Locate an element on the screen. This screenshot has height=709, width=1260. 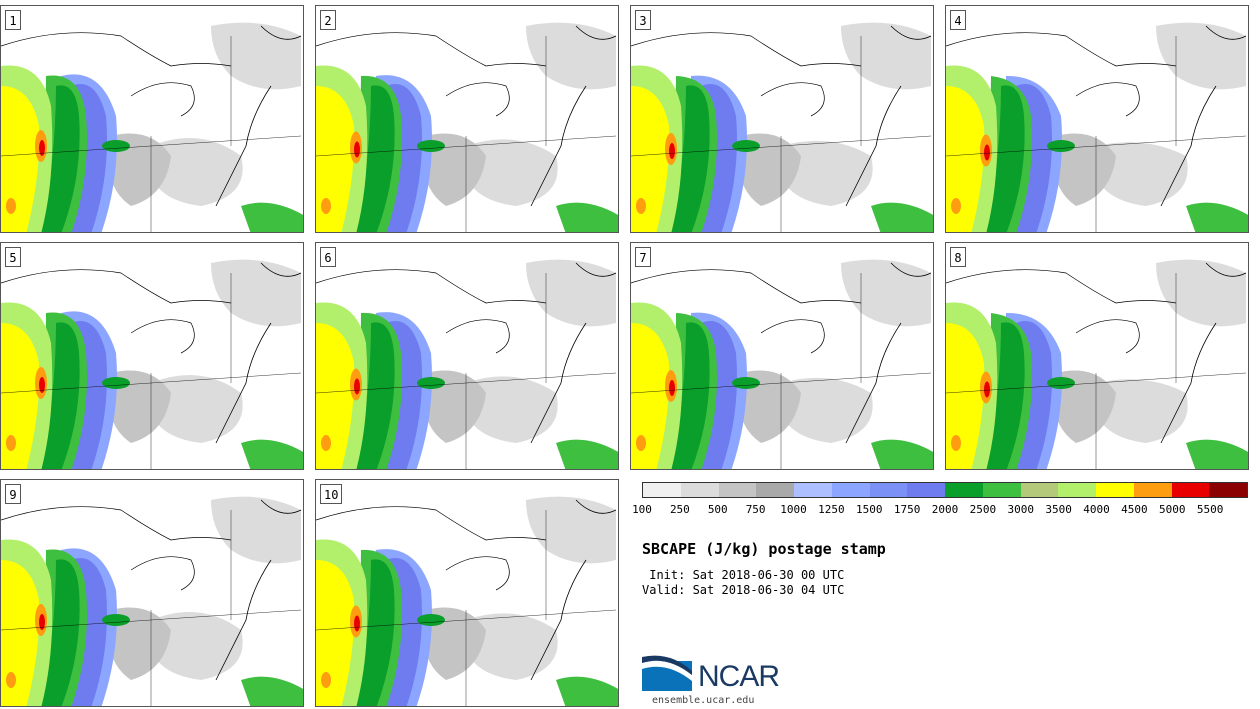
colorbar-tick-label: 5500 is located at coordinates (1210, 509).